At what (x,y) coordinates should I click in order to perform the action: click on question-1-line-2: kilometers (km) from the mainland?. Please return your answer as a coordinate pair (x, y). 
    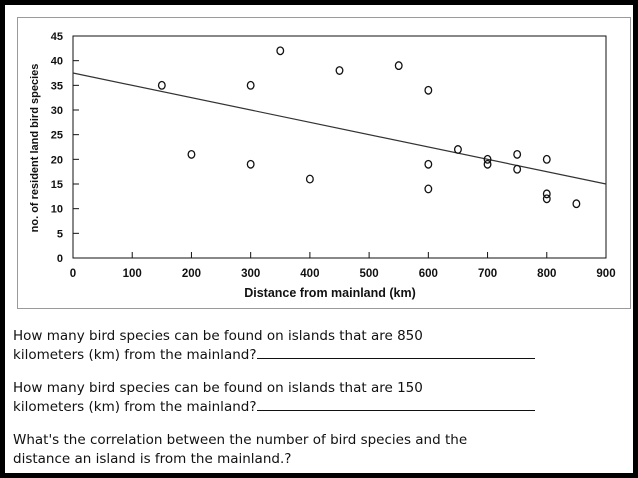
    Looking at the image, I should click on (135, 355).